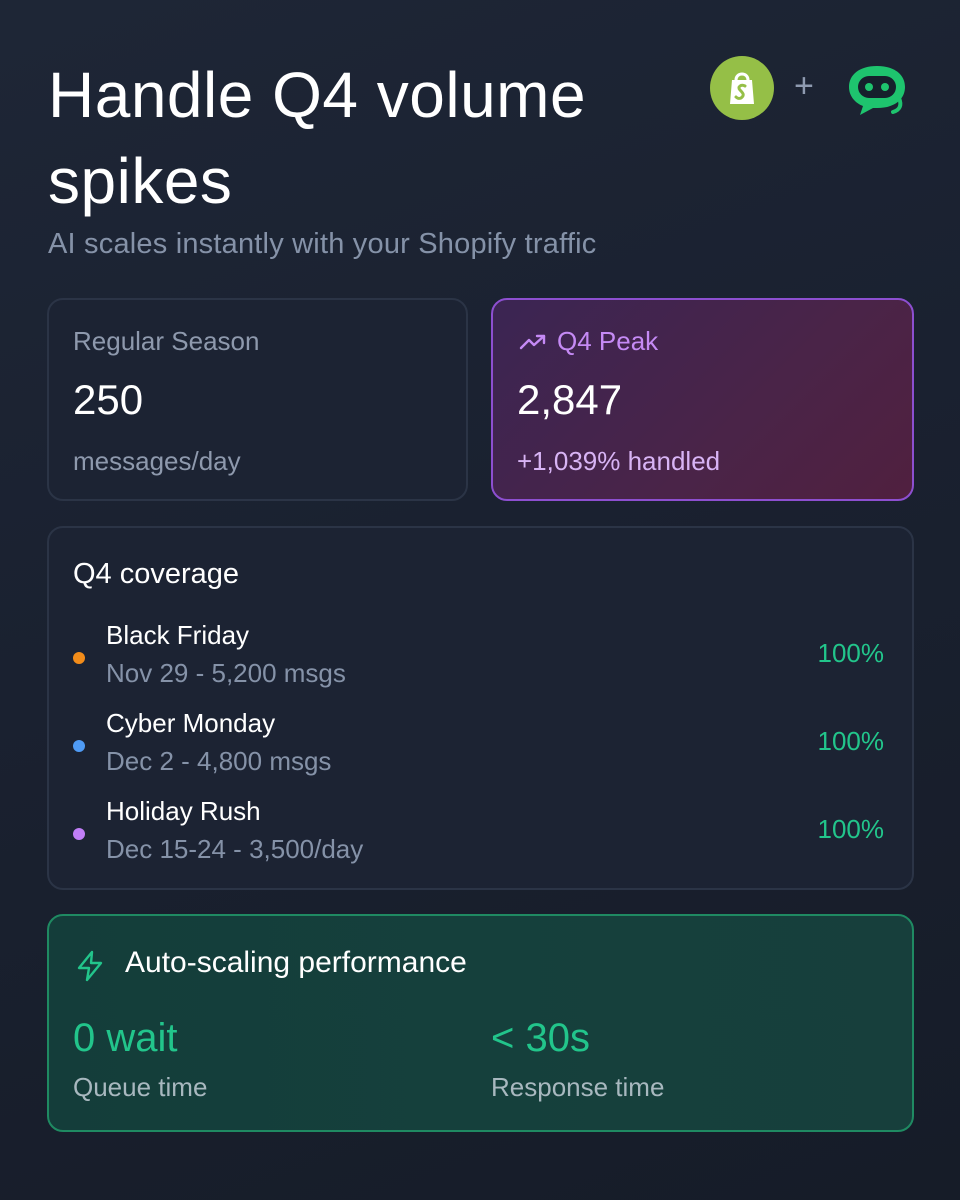 The width and height of the screenshot is (960, 1200). Describe the element at coordinates (90, 966) in the screenshot. I see `lightning-bolt-icon` at that location.